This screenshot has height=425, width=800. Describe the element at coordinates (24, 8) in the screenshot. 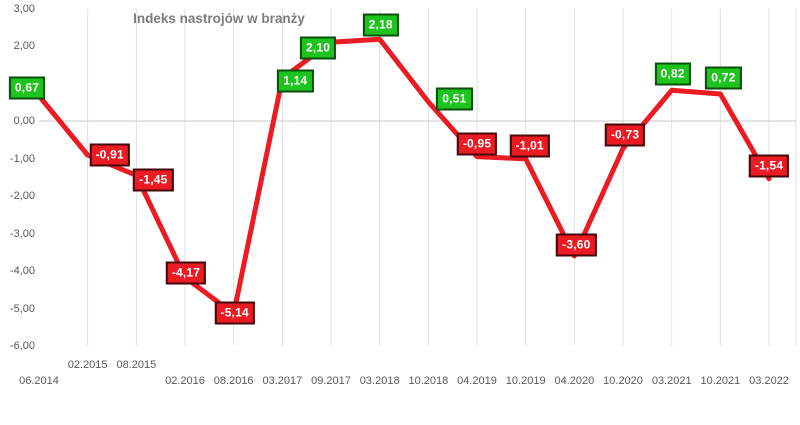

I see `y-axis-tick: 3,00` at that location.